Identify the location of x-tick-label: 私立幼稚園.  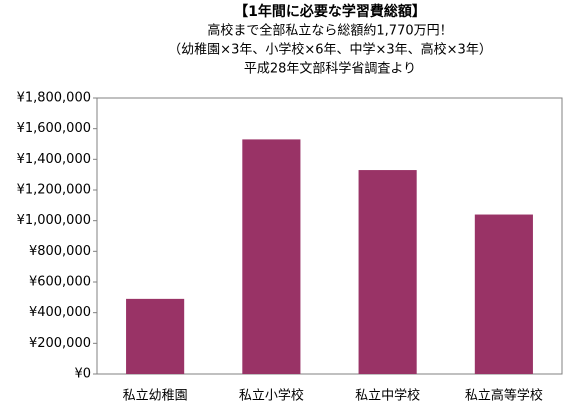
(155, 396).